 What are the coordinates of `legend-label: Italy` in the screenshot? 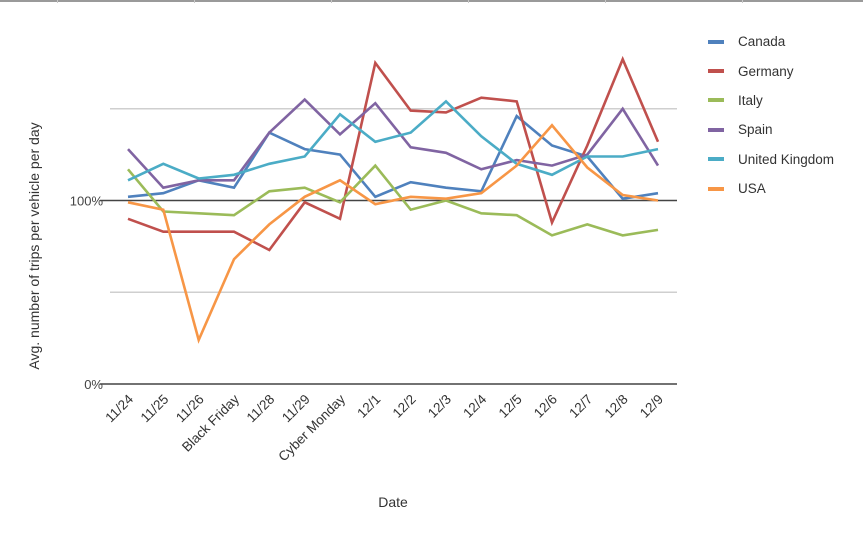 It's located at (750, 100).